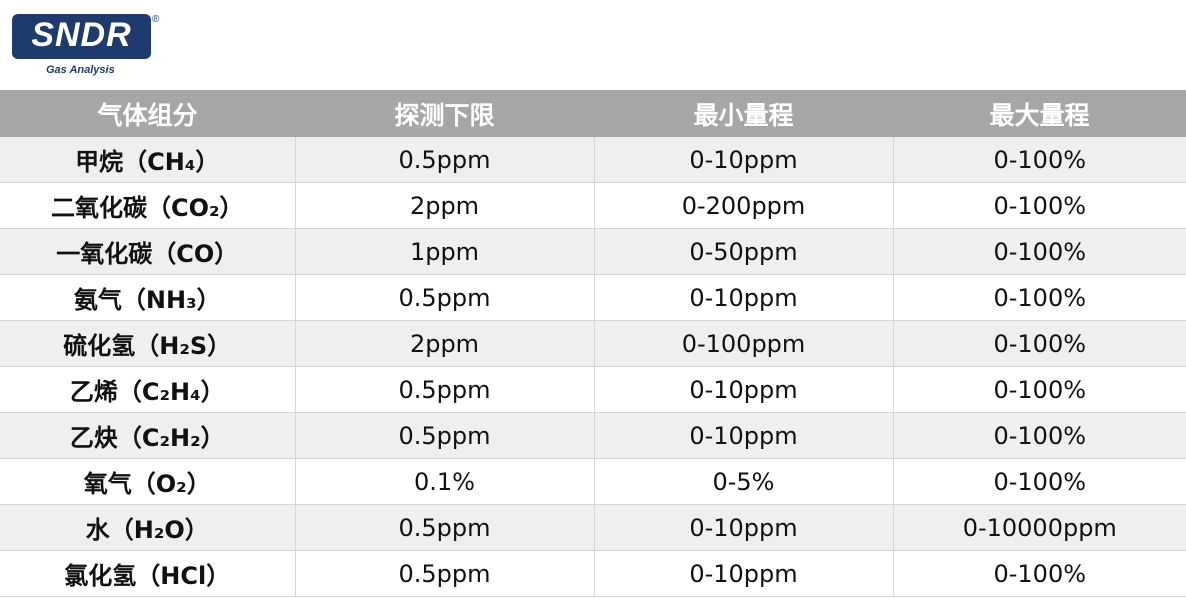 The width and height of the screenshot is (1186, 606). Describe the element at coordinates (148, 251) in the screenshot. I see `gas-name-cell: 一氧化碳（CO）` at that location.